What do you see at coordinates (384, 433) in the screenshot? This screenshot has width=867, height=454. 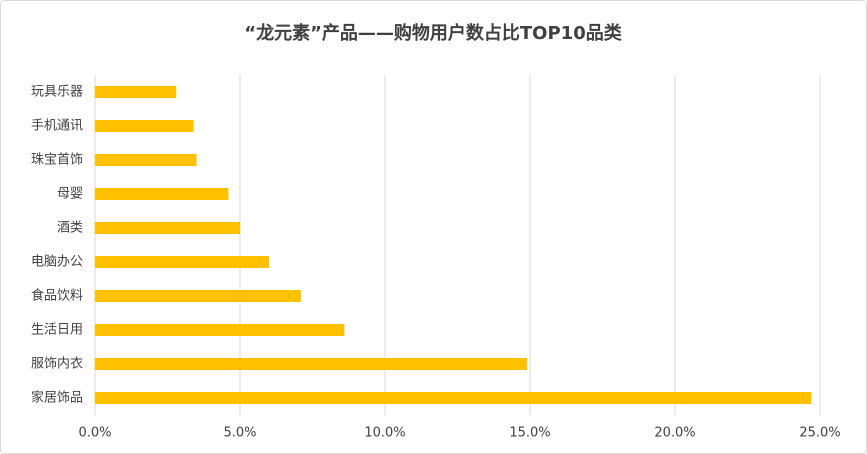 I see `x-tick-label: 10.0%` at bounding box center [384, 433].